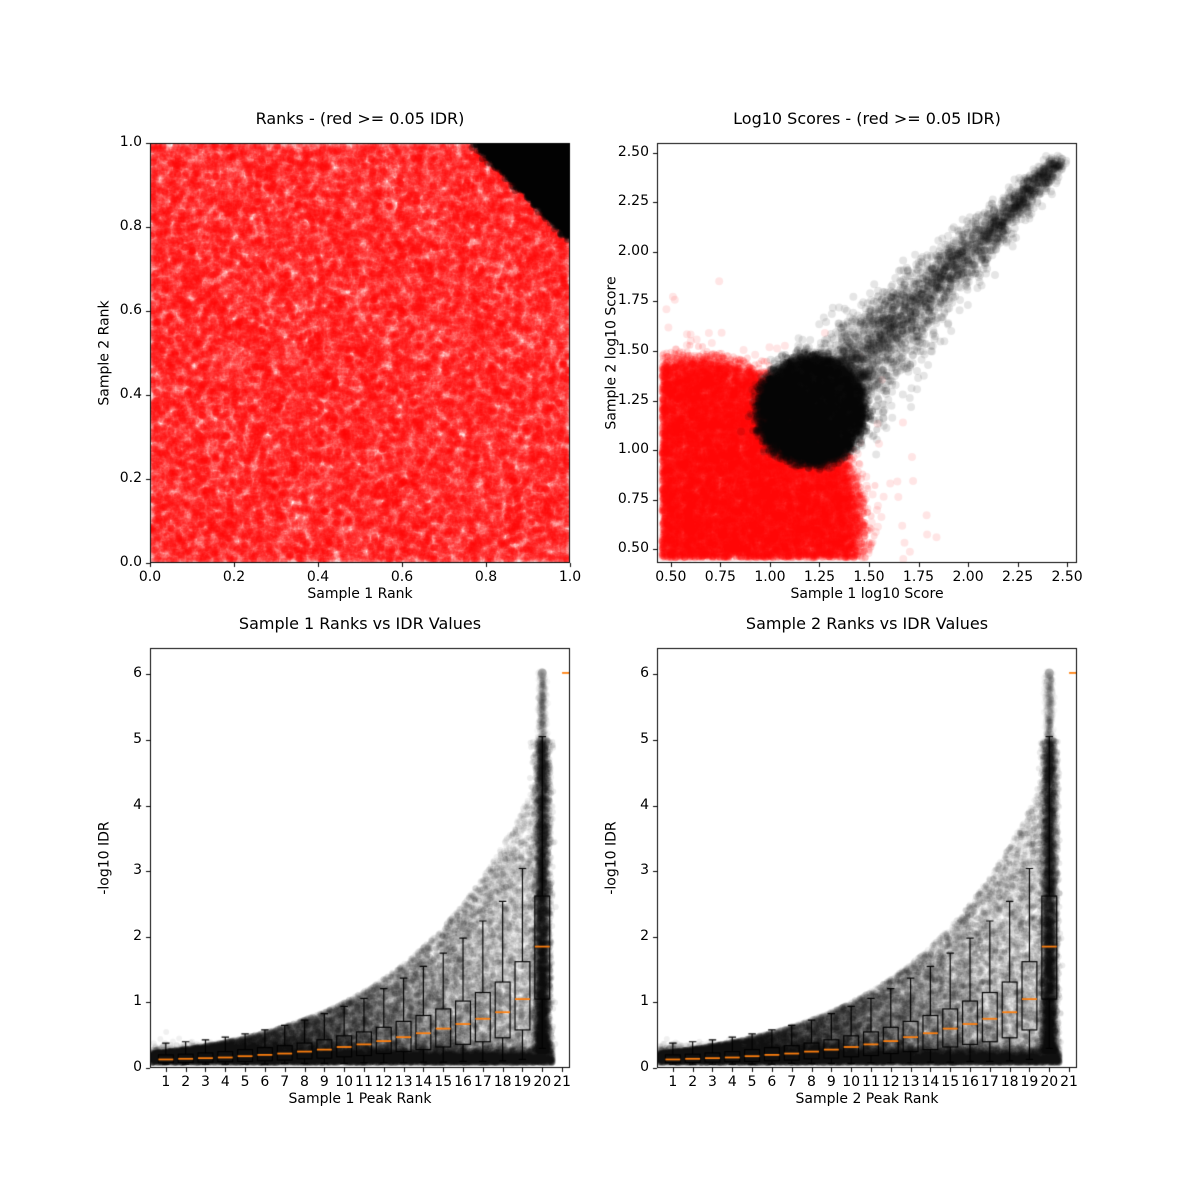  What do you see at coordinates (633, 350) in the screenshot?
I see `y-tick-label: 1.50` at bounding box center [633, 350].